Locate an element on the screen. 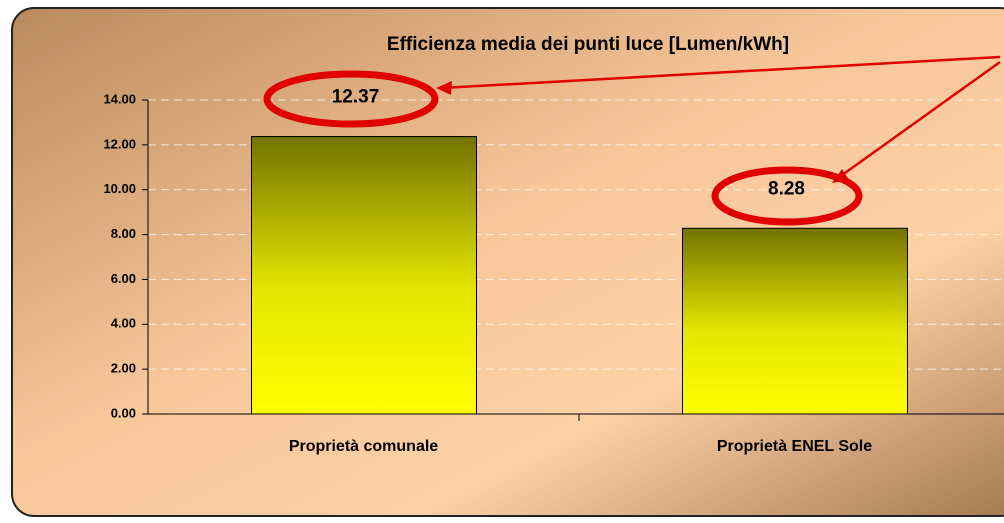 This screenshot has height=523, width=1004. y-tick-label: 10.00 is located at coordinates (119, 188).